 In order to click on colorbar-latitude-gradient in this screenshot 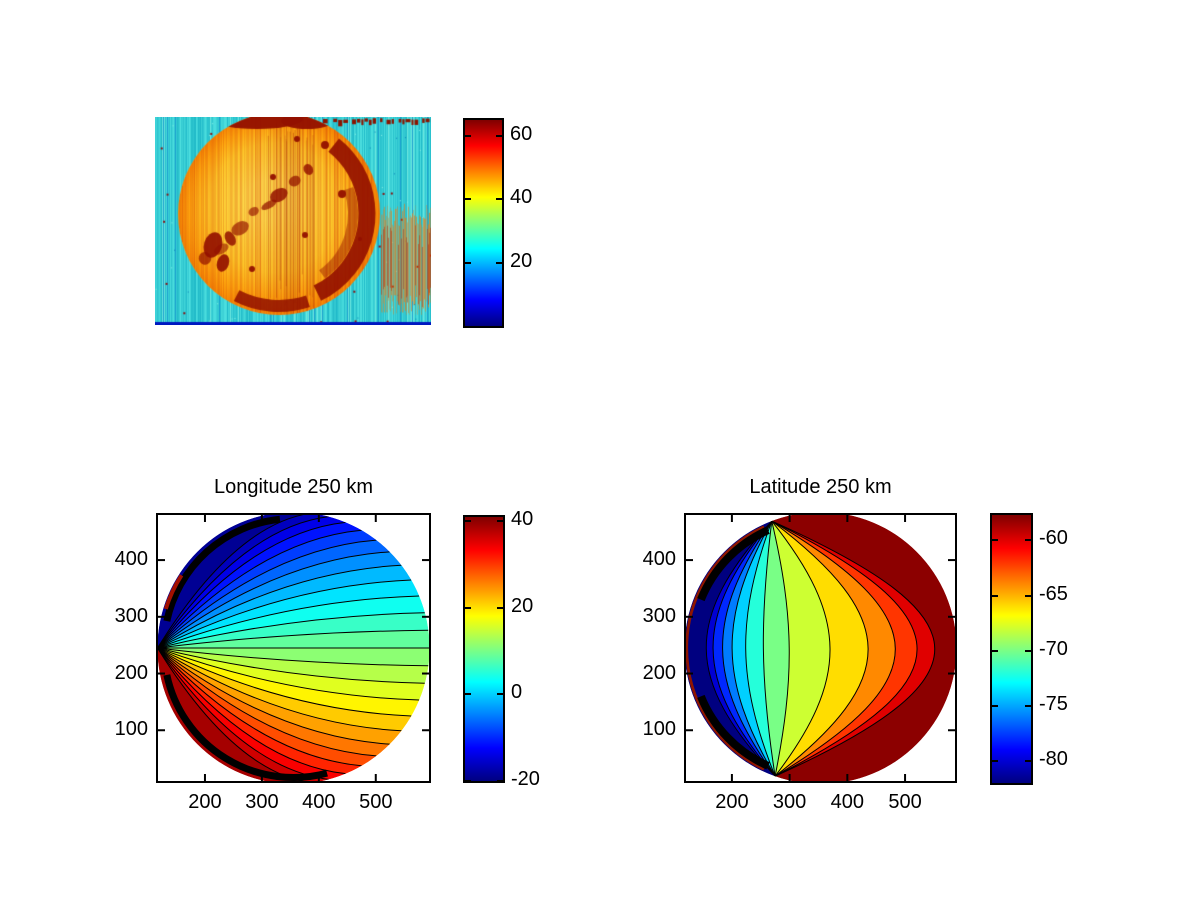, I will do `click(1011, 649)`.